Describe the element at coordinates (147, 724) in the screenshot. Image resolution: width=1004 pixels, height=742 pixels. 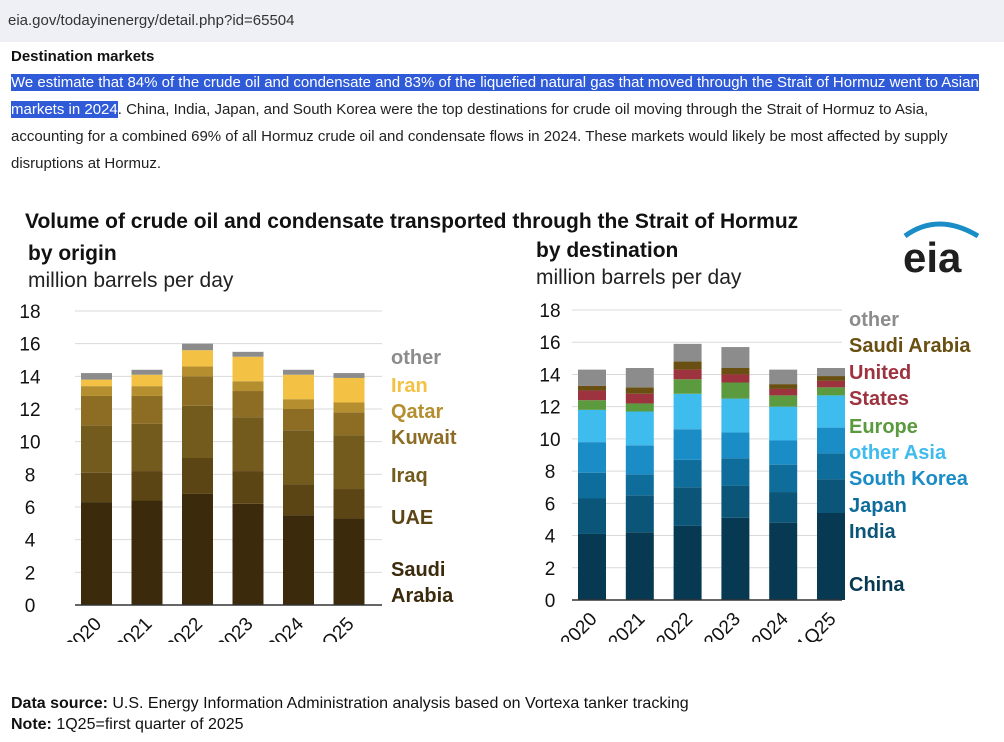
I see `note-text: 1Q25=first quarter of 2025` at that location.